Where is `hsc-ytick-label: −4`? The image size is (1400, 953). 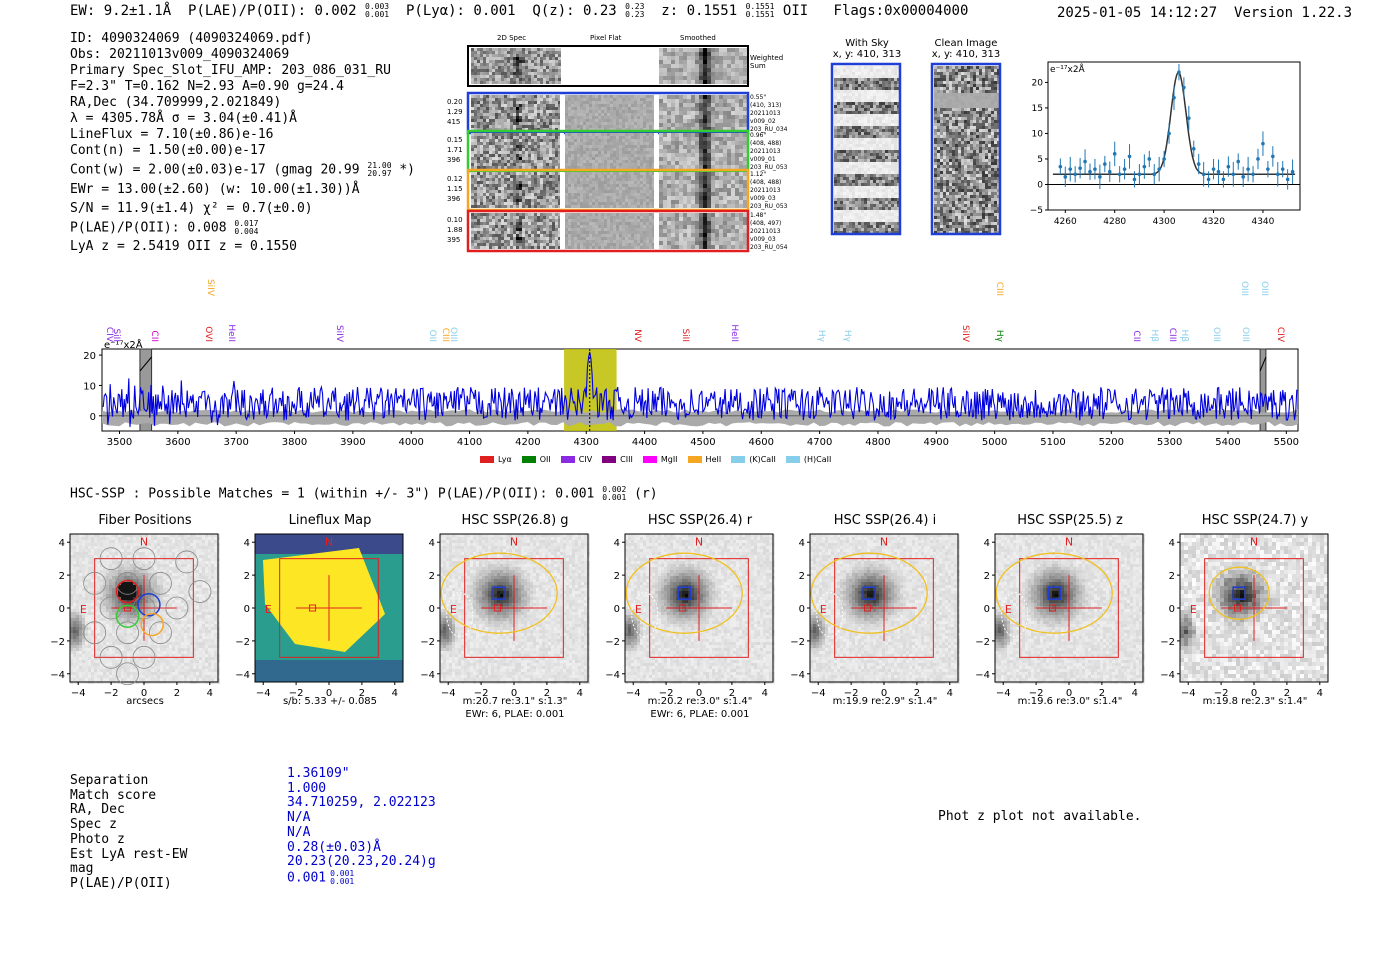 hsc-ytick-label: −4 is located at coordinates (242, 675).